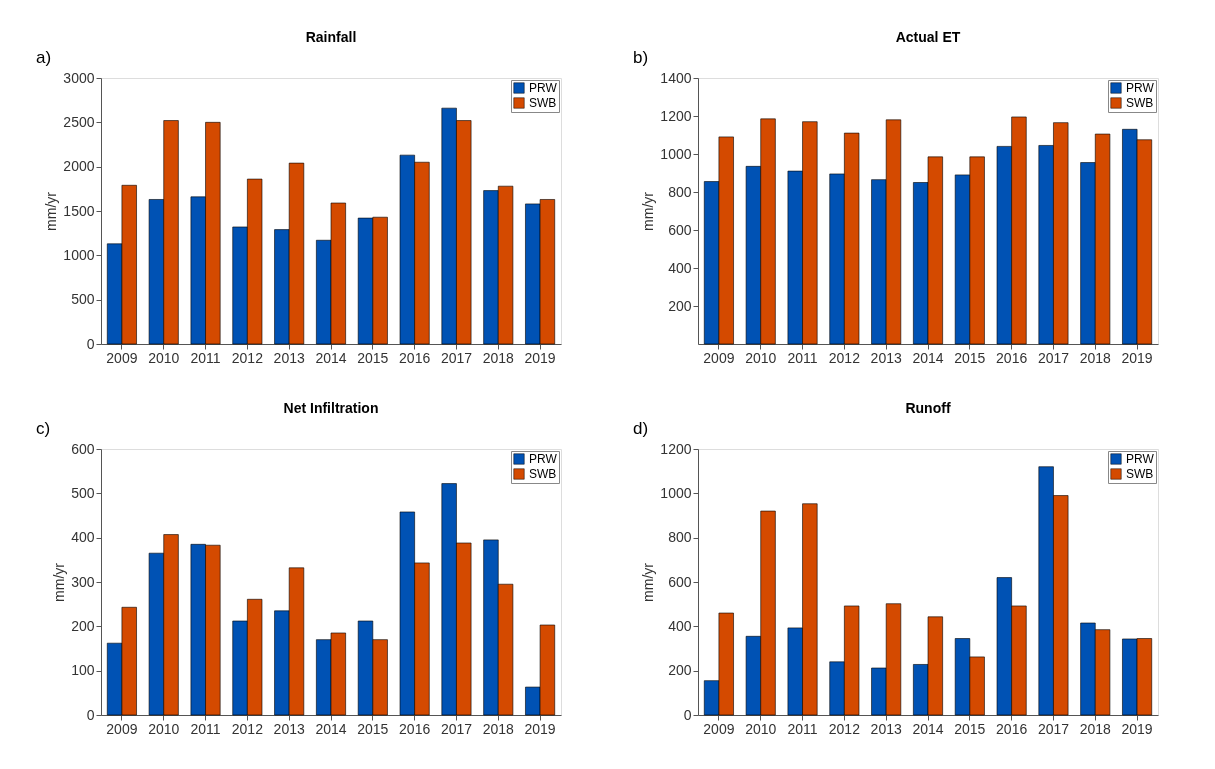 This screenshot has width=1215, height=769. What do you see at coordinates (83, 581) in the screenshot?
I see `y-tick-label: 300` at bounding box center [83, 581].